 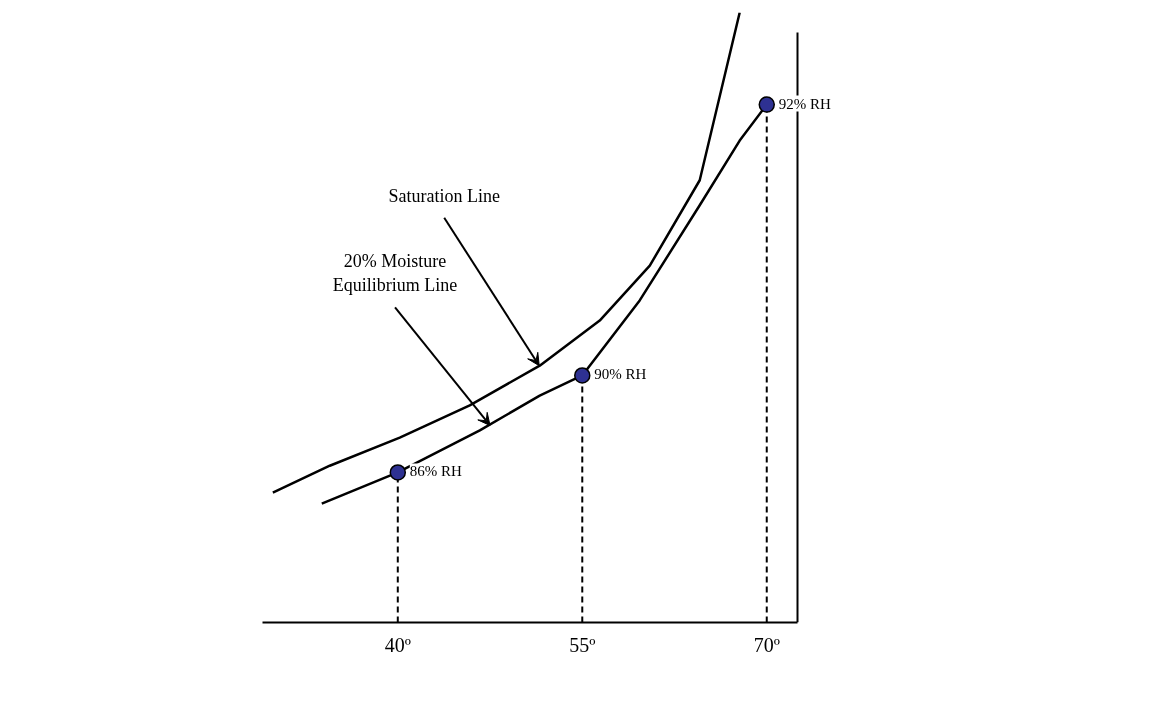 What do you see at coordinates (620, 374) in the screenshot?
I see `annotation: 90% RH` at bounding box center [620, 374].